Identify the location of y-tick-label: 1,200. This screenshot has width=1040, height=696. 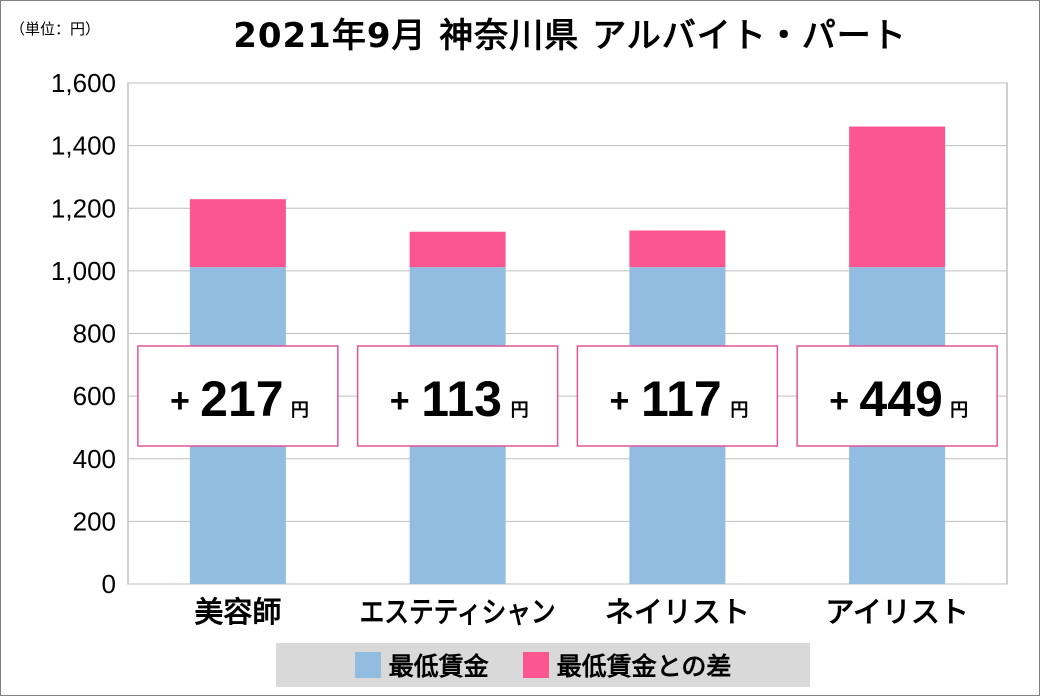
(83, 208).